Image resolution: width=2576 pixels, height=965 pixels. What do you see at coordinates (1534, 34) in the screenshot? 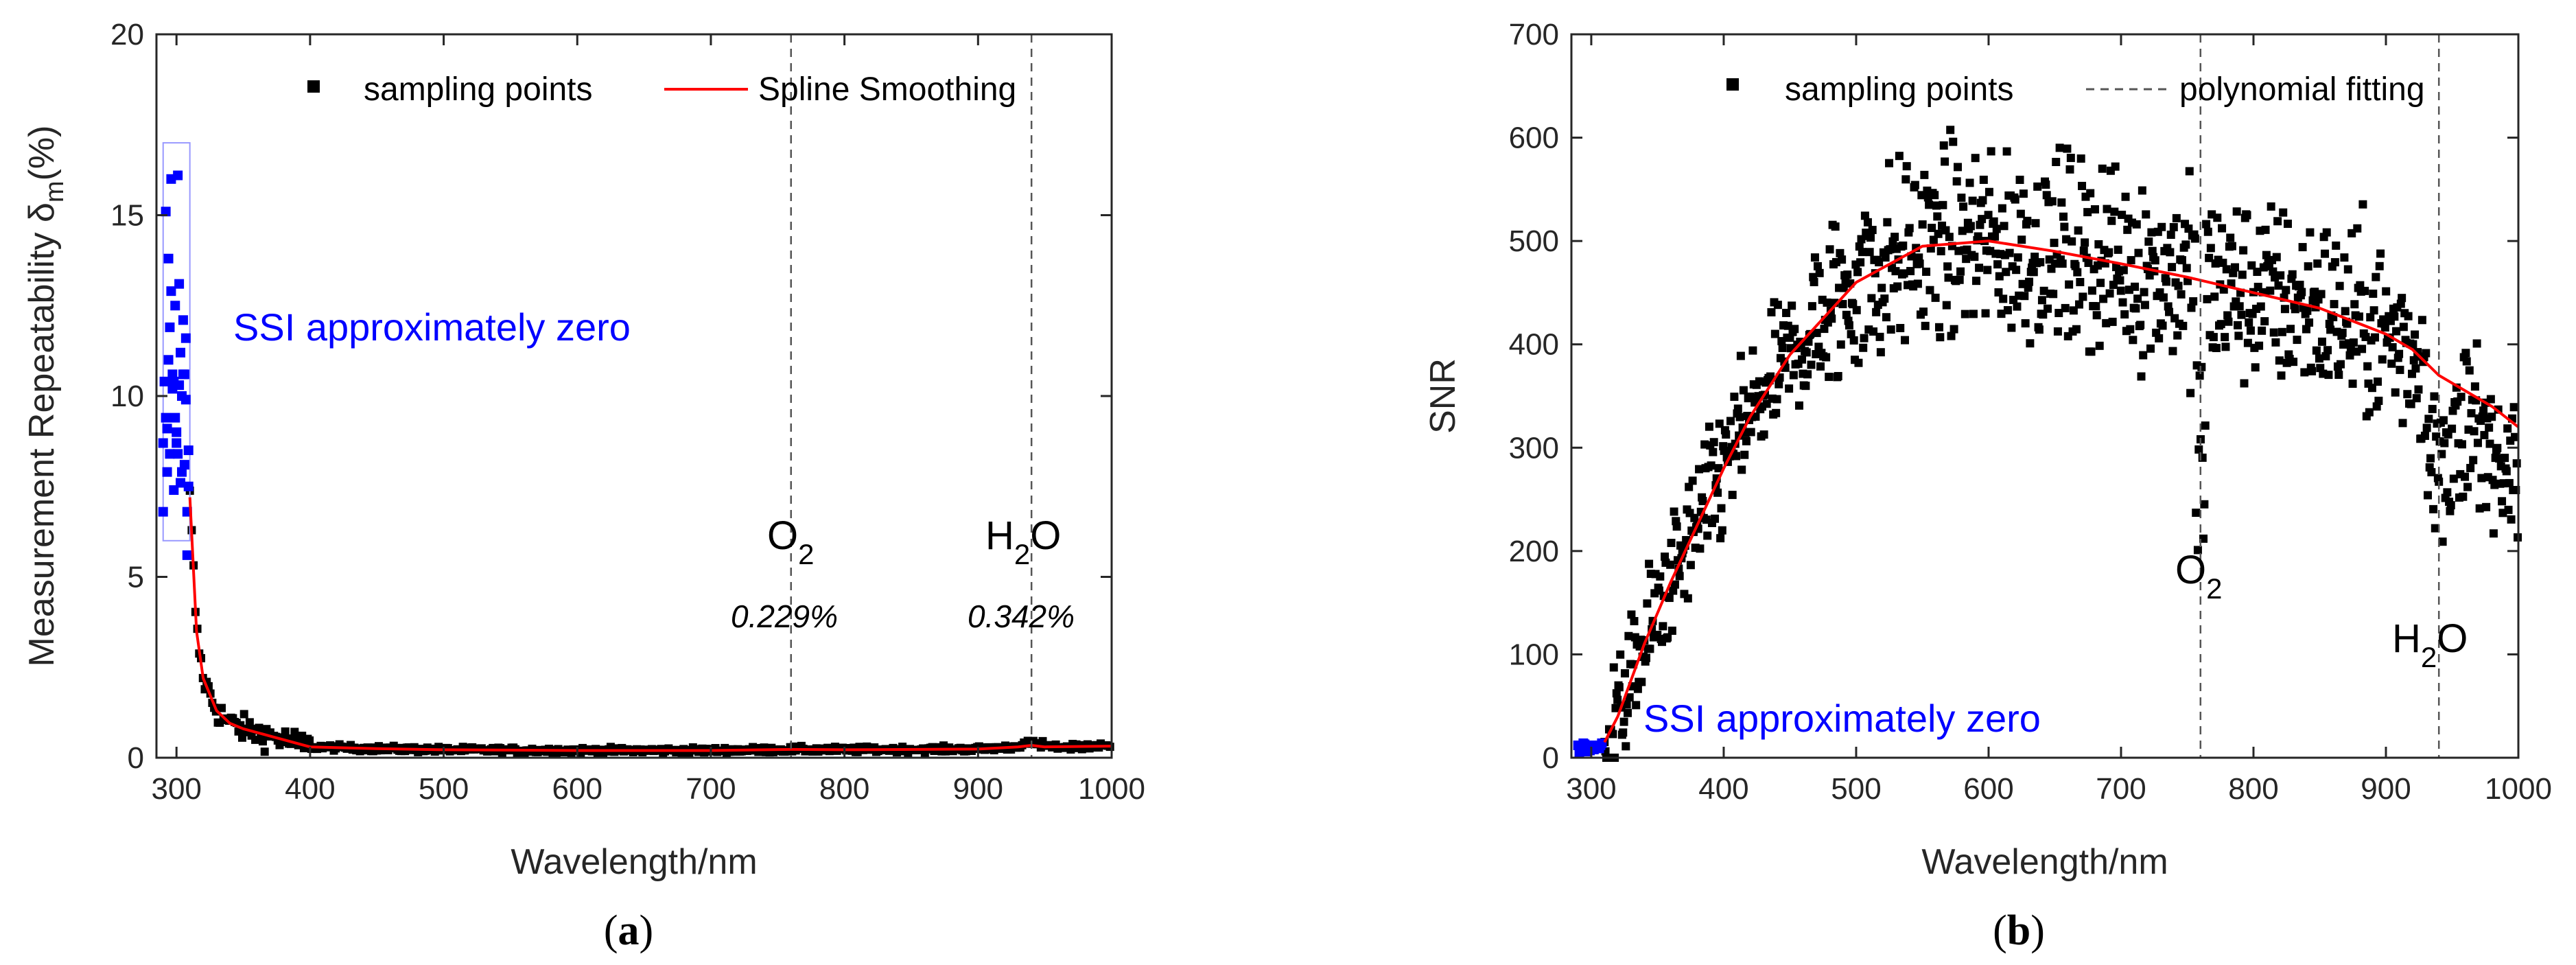
I see `y-tick-label: 700` at bounding box center [1534, 34].